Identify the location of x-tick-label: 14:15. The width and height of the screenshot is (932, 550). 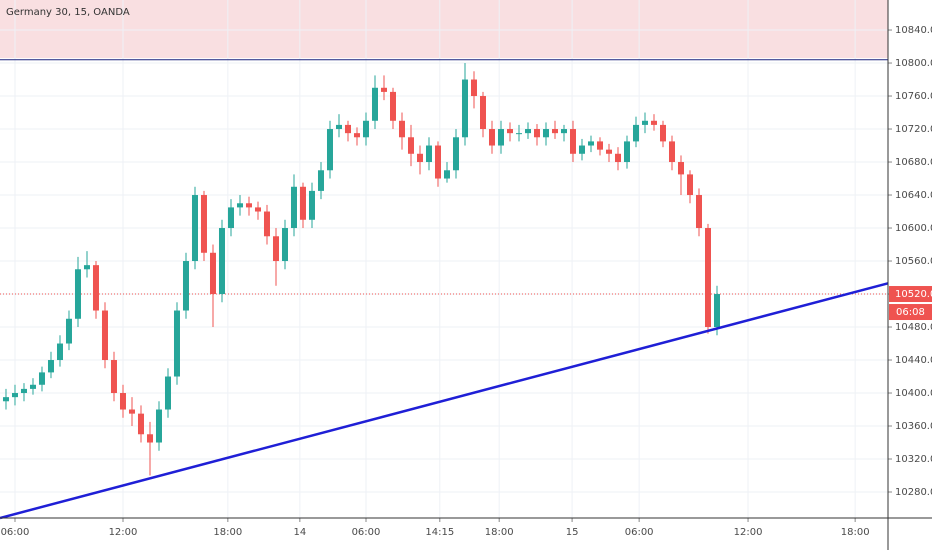
(439, 532).